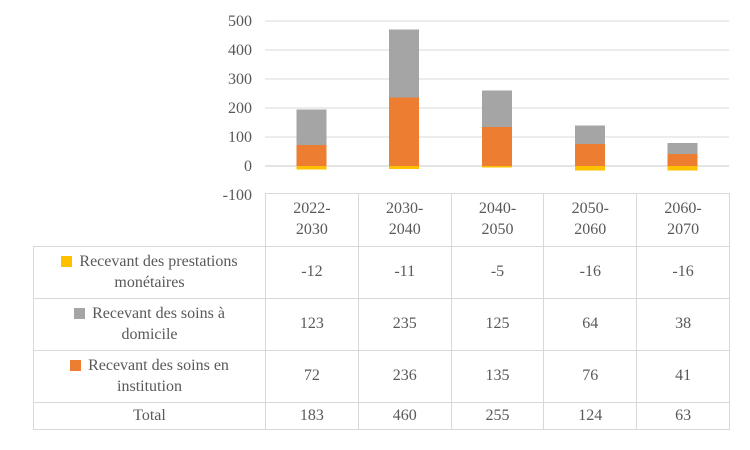 Image resolution: width=750 pixels, height=450 pixels. Describe the element at coordinates (590, 220) in the screenshot. I see `col-header: 2050- 2060` at that location.